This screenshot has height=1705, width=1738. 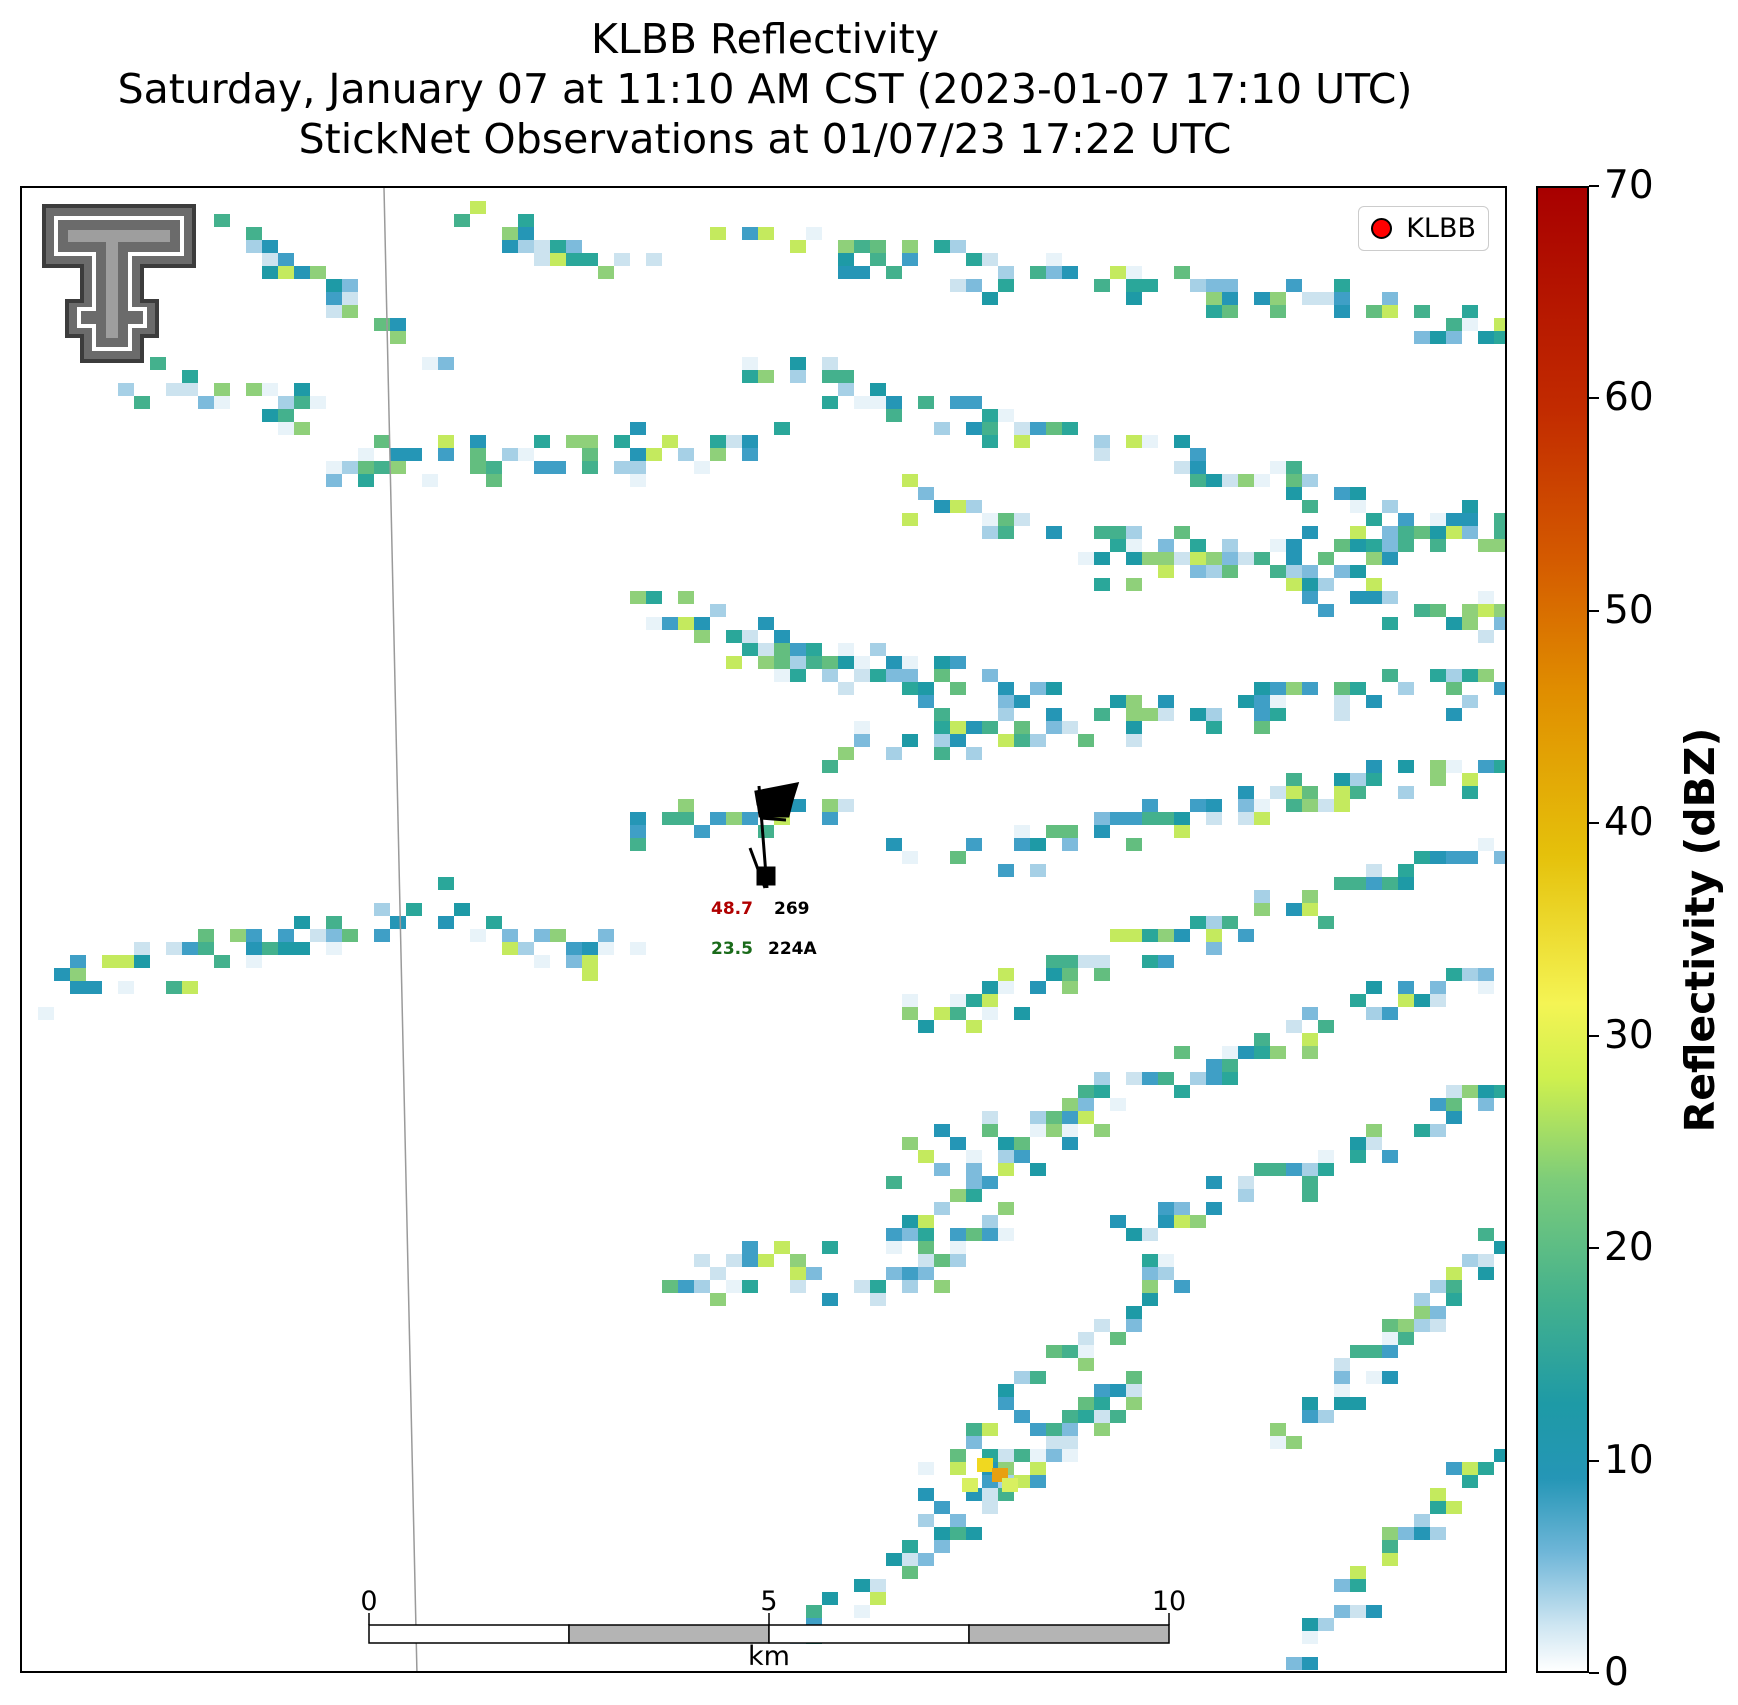 What do you see at coordinates (792, 909) in the screenshot?
I see `station-id-top: 269` at bounding box center [792, 909].